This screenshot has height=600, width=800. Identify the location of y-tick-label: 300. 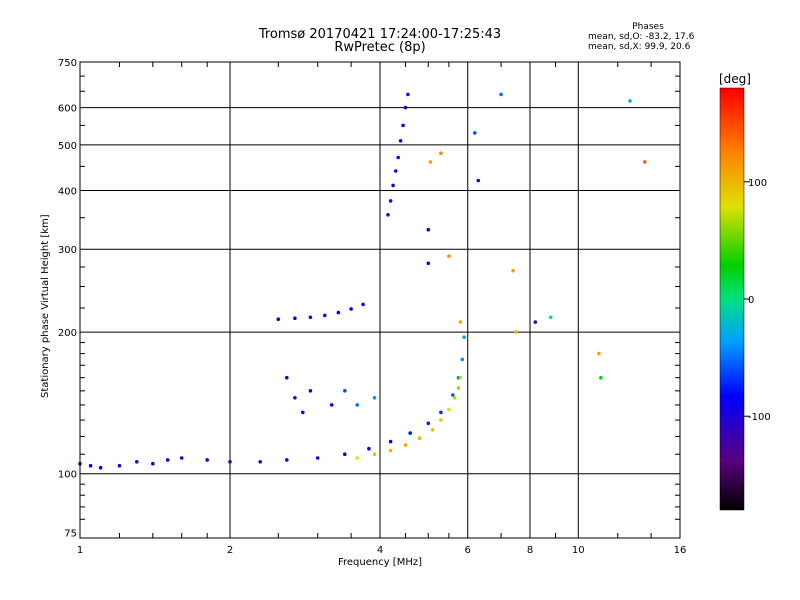
(67, 250).